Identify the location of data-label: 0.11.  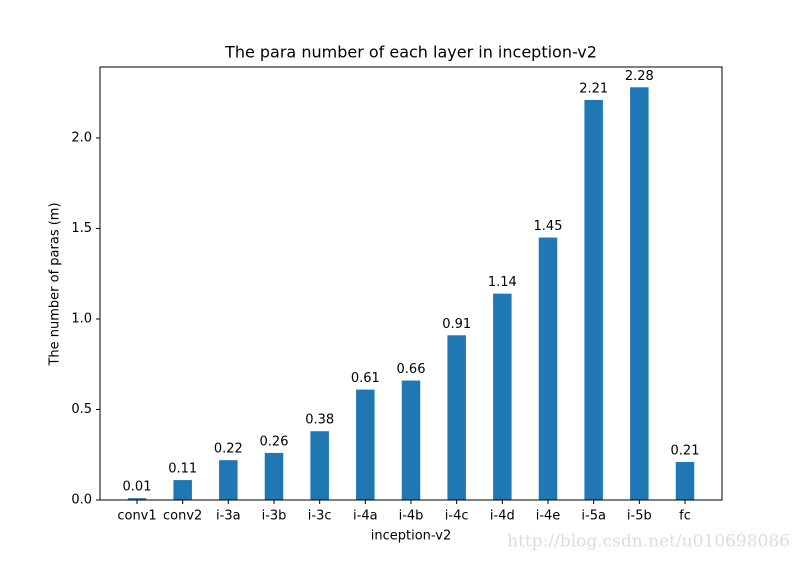
(182, 469).